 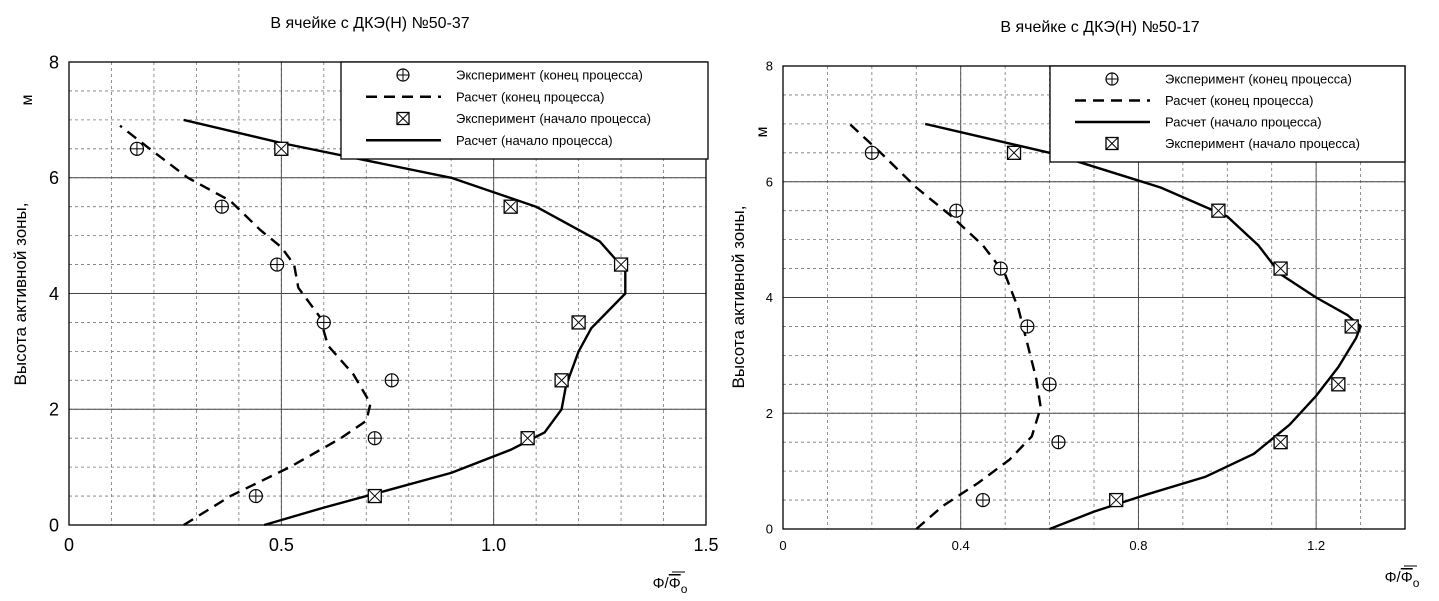 I want to click on chart-title: В ячейке с ДКЭ(Н) №50-37, so click(x=369, y=23).